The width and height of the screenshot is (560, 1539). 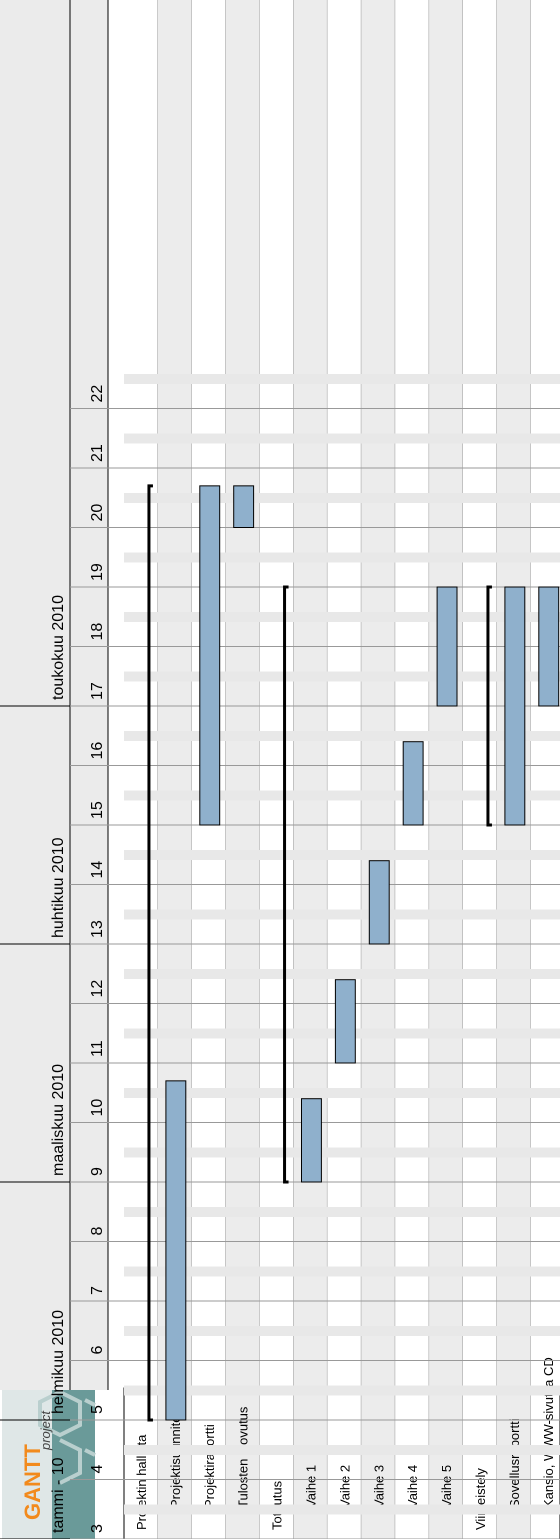 I want to click on month-label: maaliskuu 2010, so click(x=58, y=1120).